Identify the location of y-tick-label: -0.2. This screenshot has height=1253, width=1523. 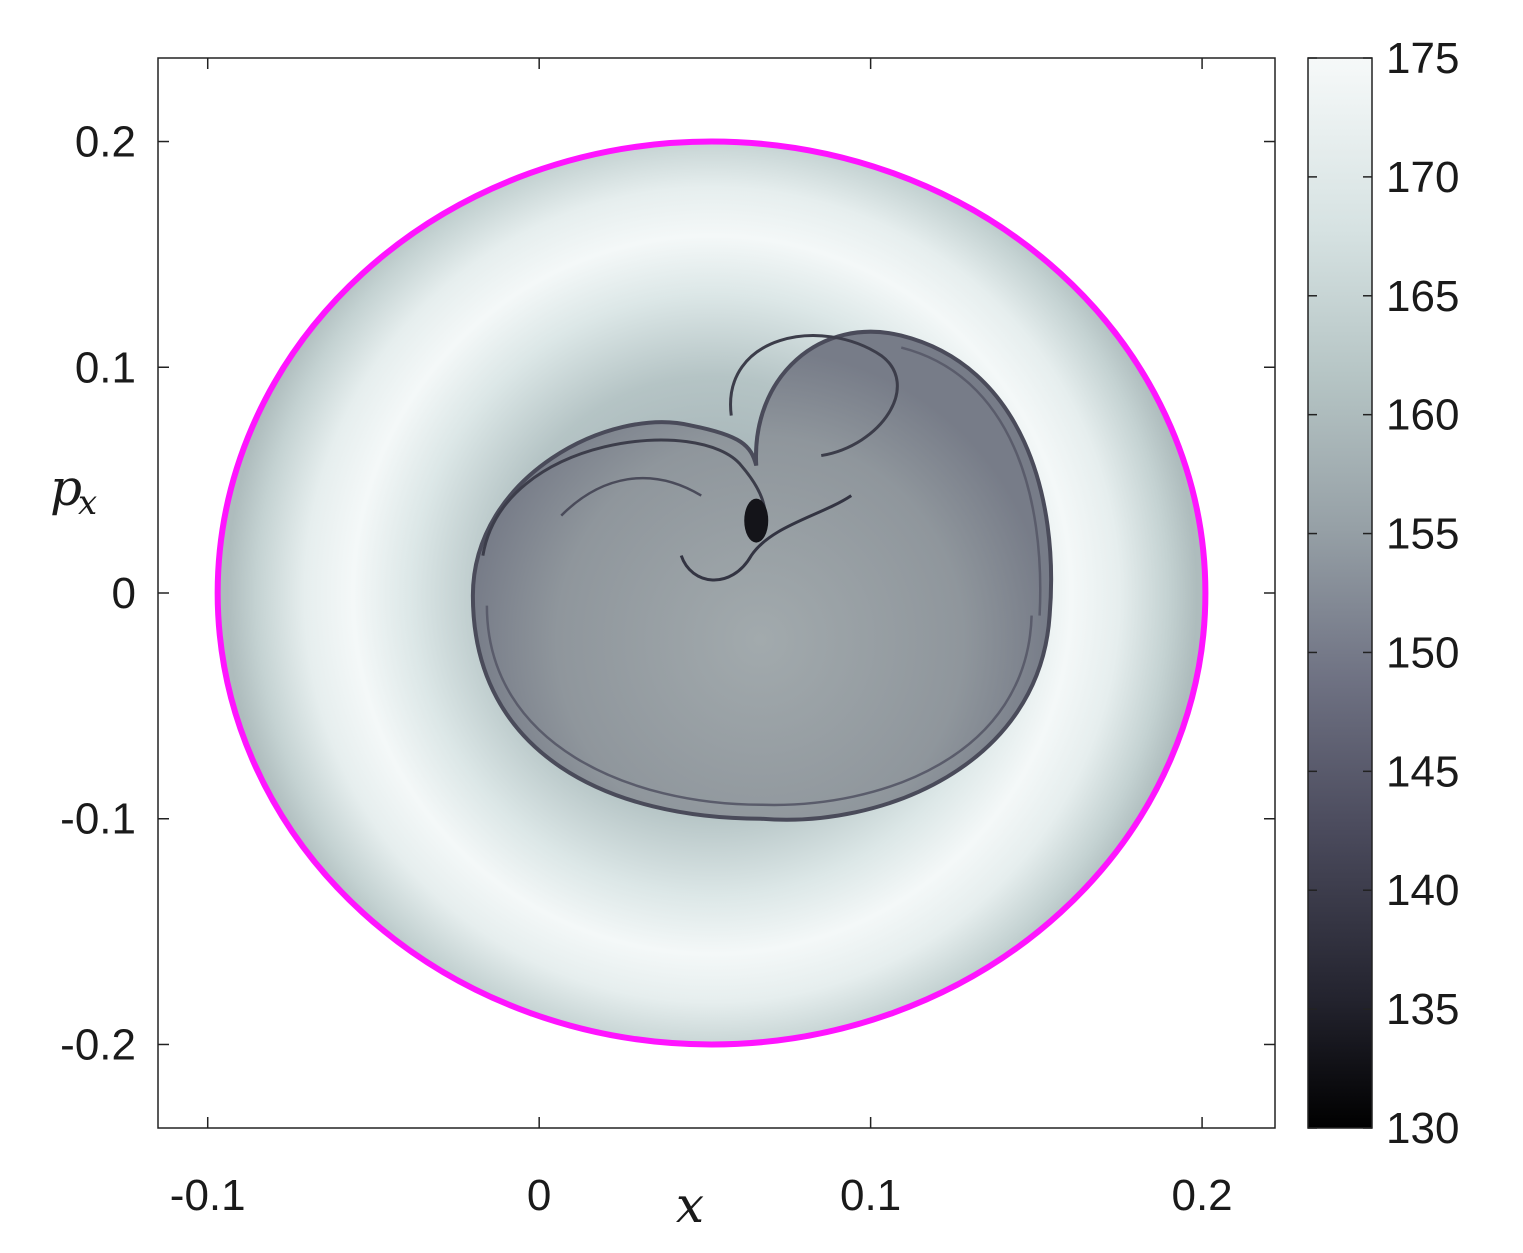
(98, 1044).